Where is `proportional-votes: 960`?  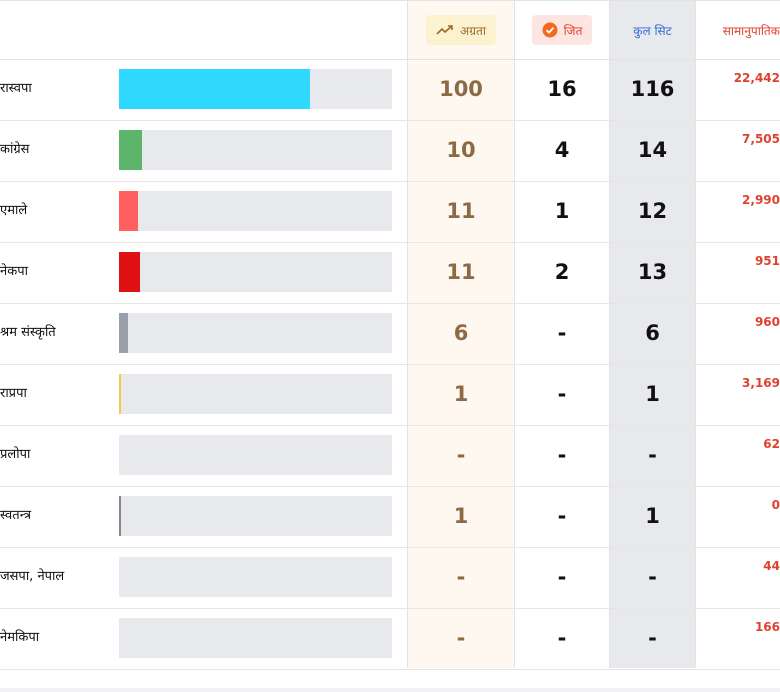 proportional-votes: 960 is located at coordinates (767, 322).